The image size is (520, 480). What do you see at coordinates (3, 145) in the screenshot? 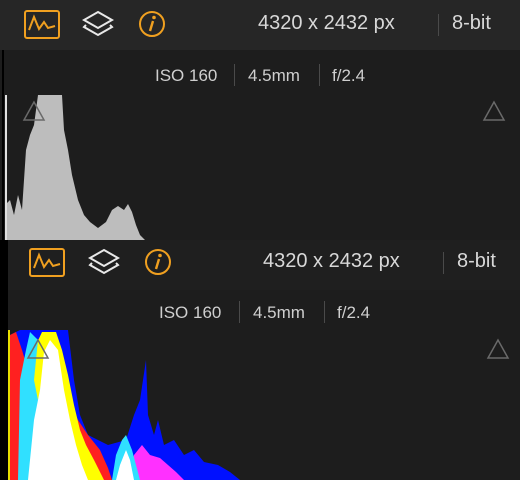
I see `edge` at bounding box center [3, 145].